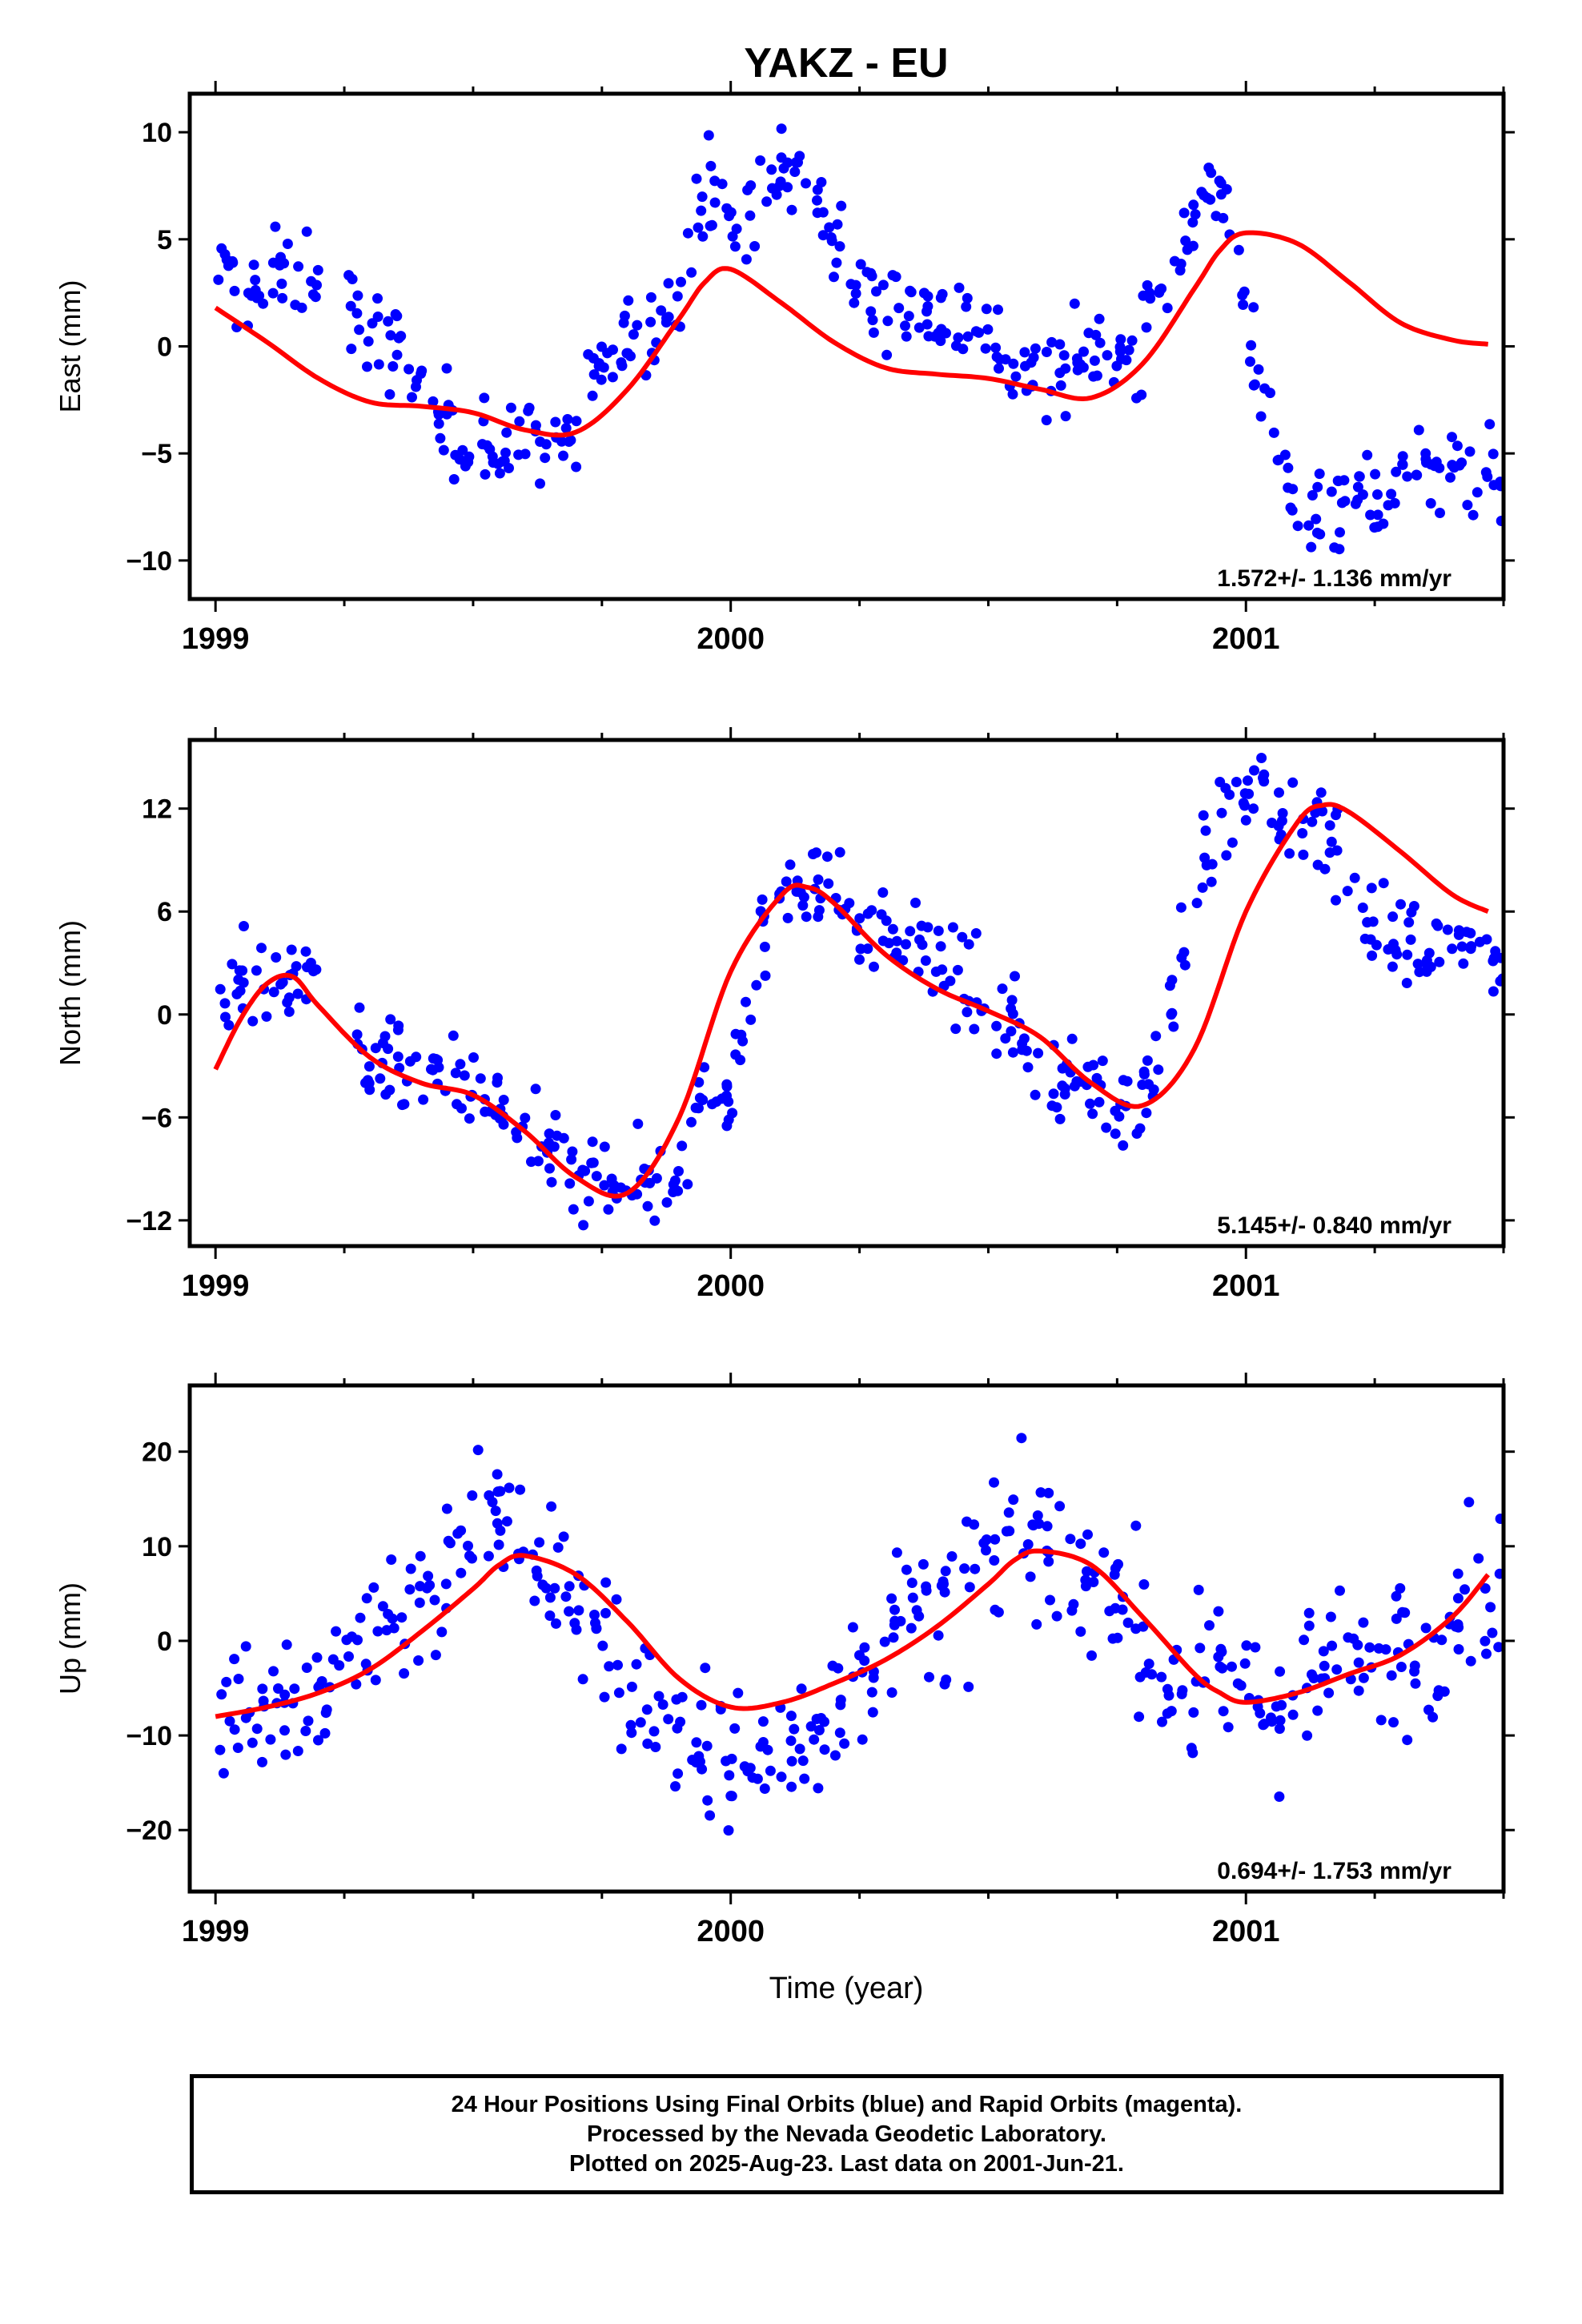  What do you see at coordinates (70, 346) in the screenshot?
I see `east-y-axis-label: East (mm)` at bounding box center [70, 346].